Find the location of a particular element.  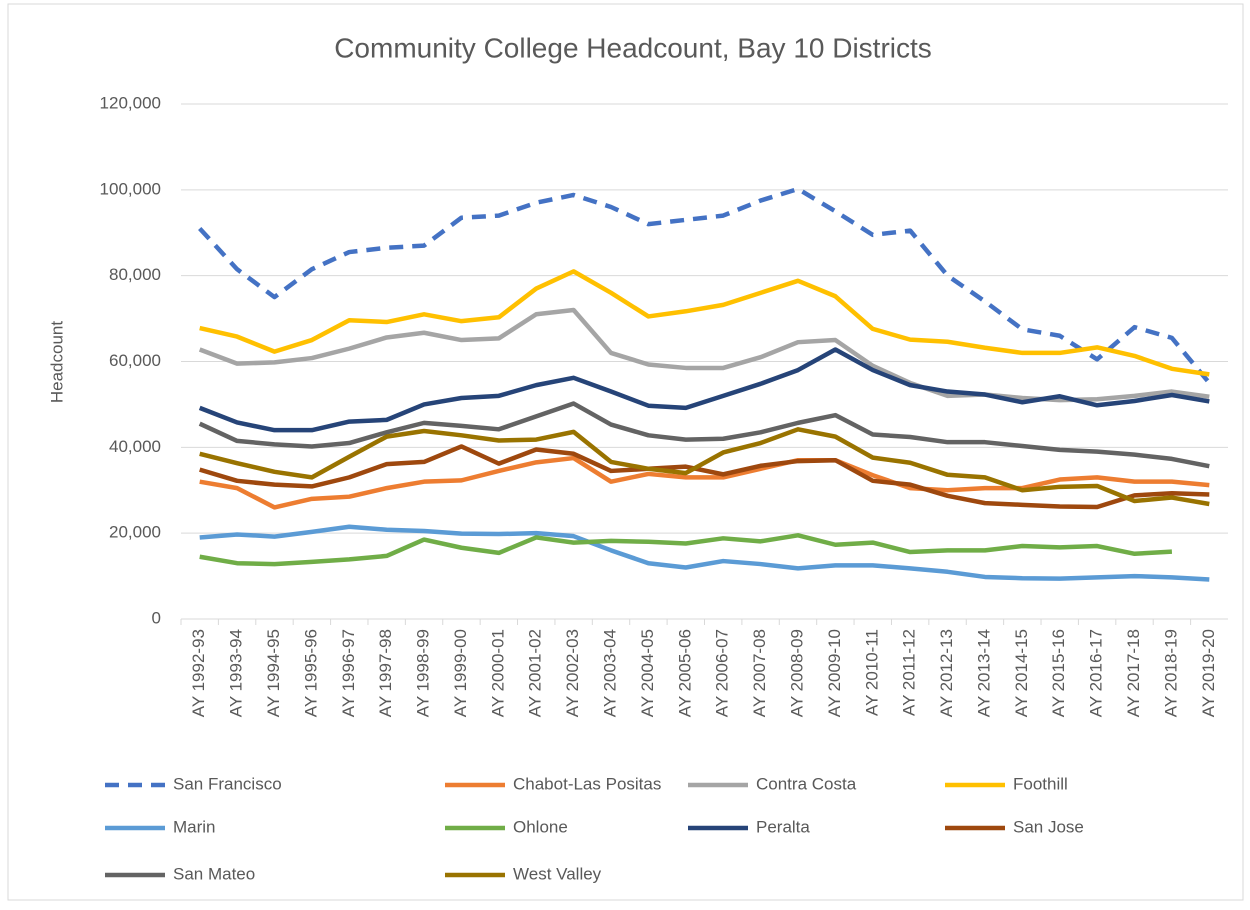

x-tick-label: AY 2019-20 is located at coordinates (1208, 673).